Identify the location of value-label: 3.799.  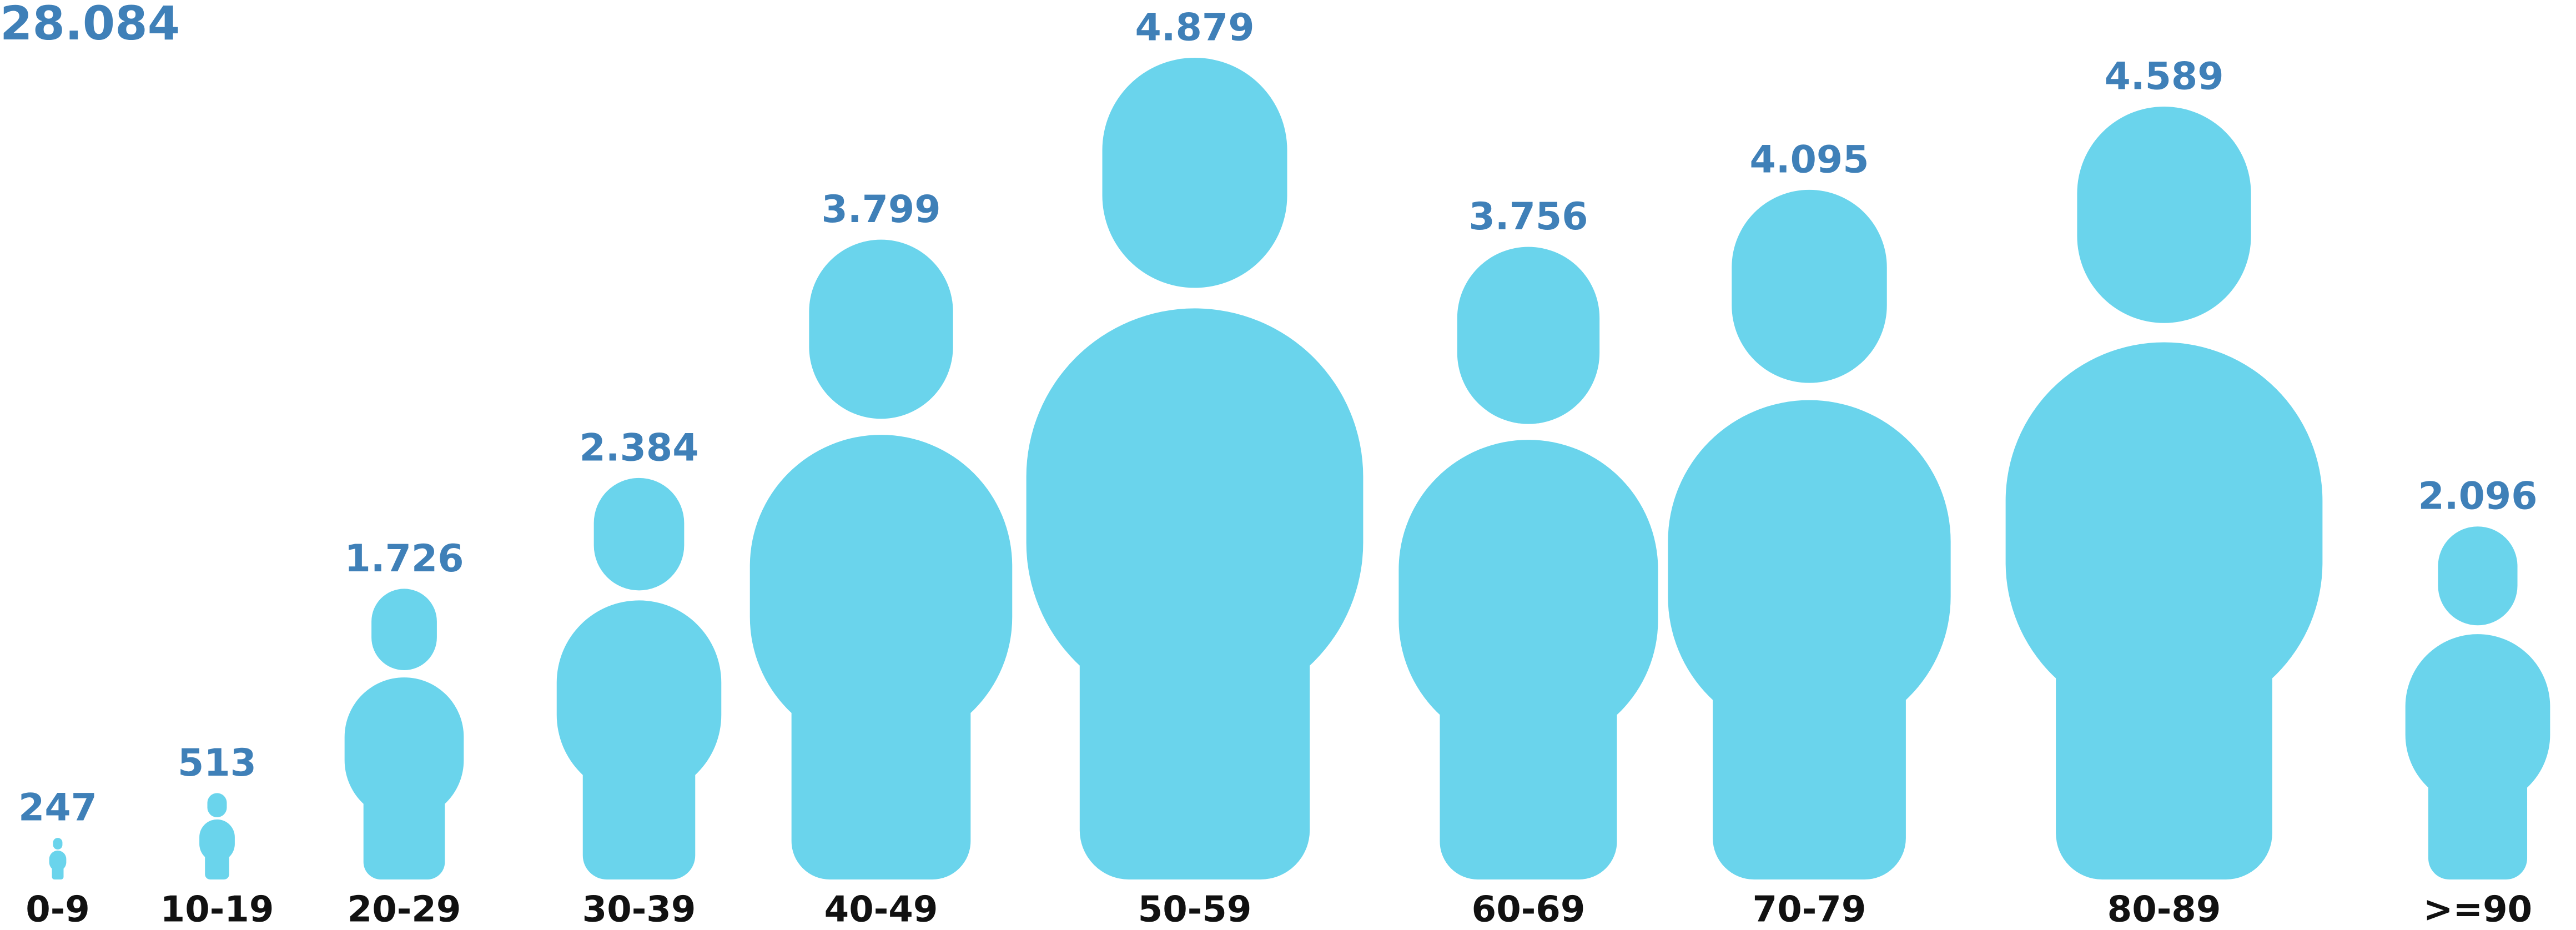
(880, 210).